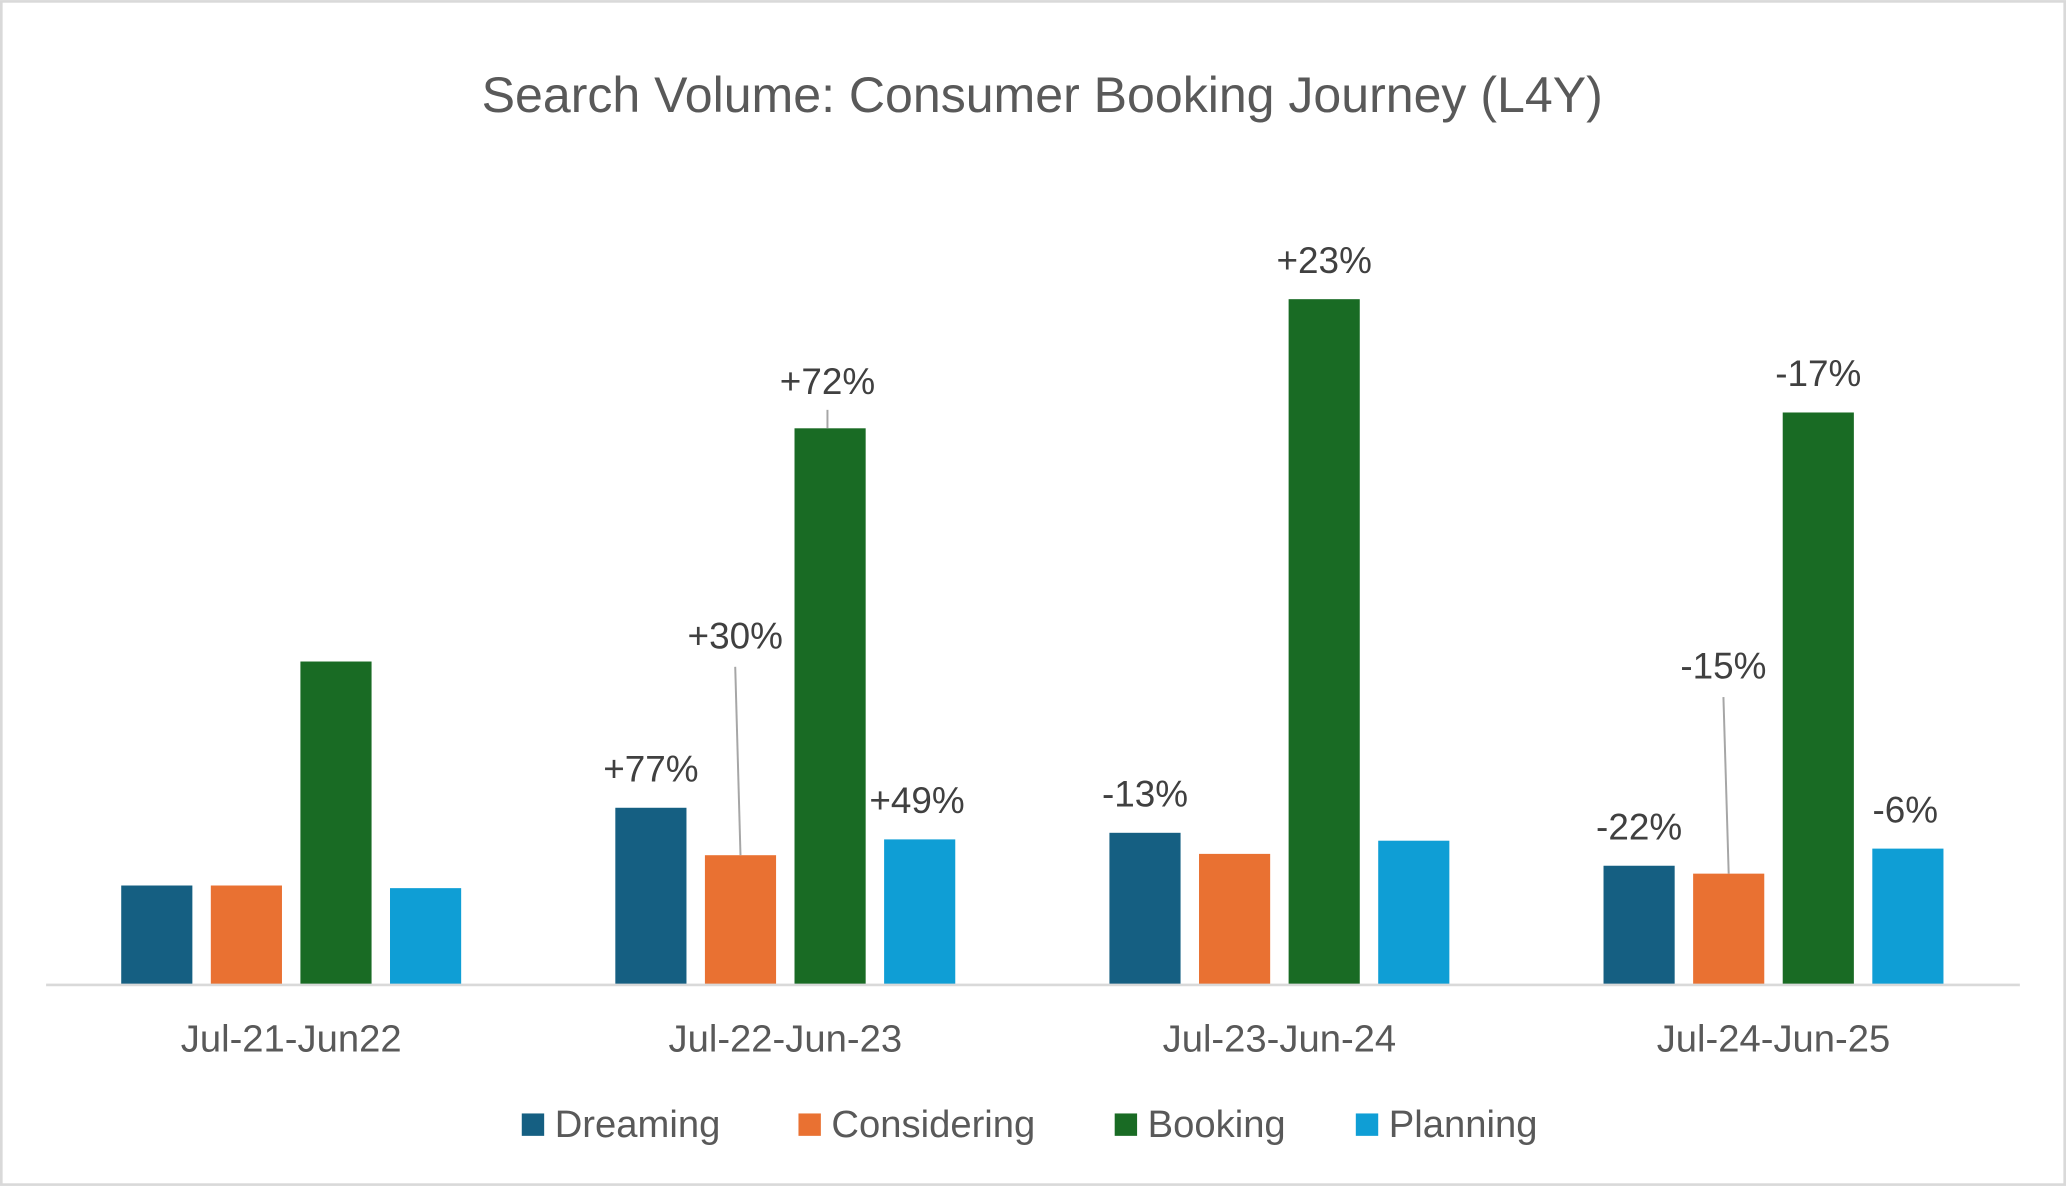  What do you see at coordinates (1463, 1124) in the screenshot?
I see `legend-label: Planning` at bounding box center [1463, 1124].